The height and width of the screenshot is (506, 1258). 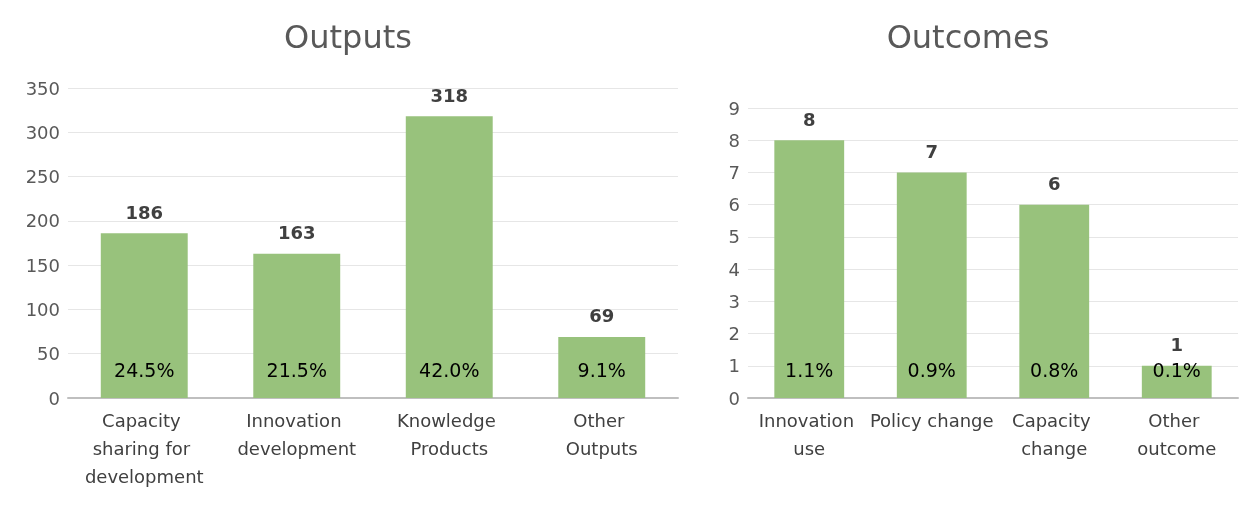 I want to click on data-label: 1, so click(x=1177, y=345).